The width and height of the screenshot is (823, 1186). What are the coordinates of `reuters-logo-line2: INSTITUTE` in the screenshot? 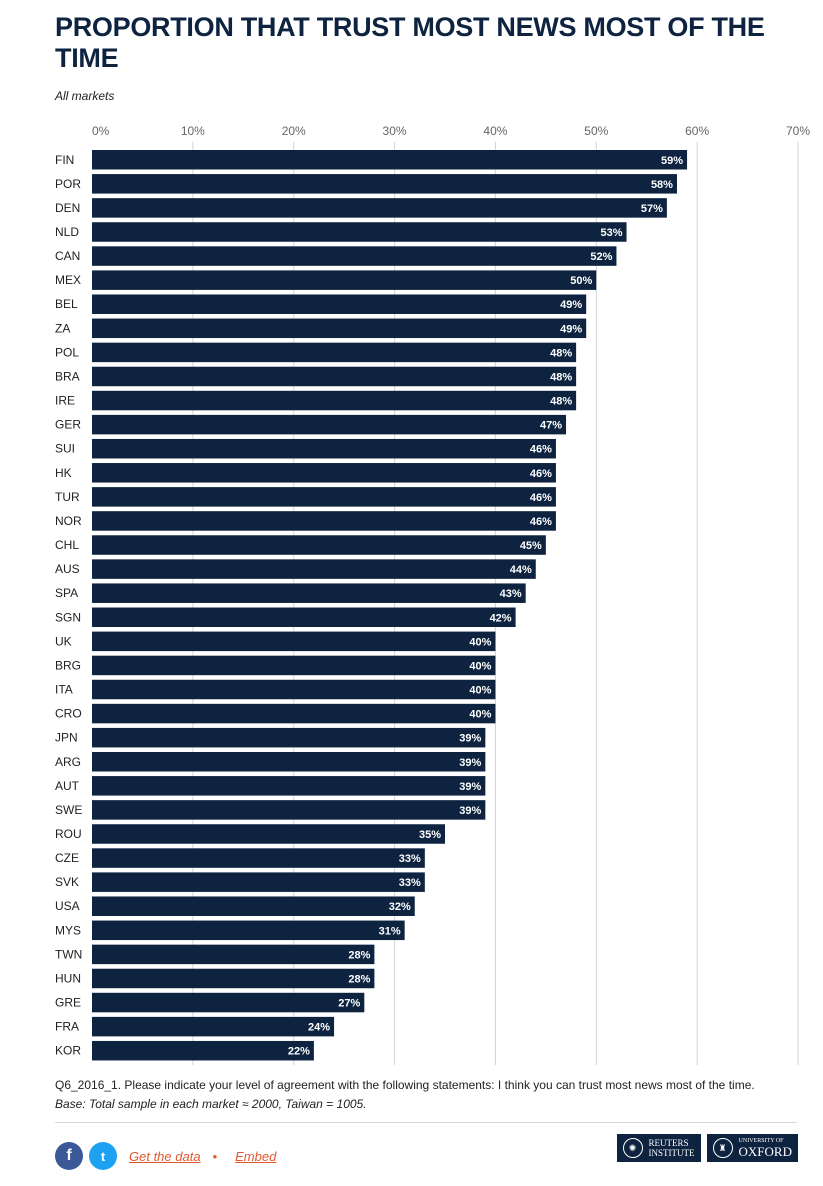 It's located at (671, 1153).